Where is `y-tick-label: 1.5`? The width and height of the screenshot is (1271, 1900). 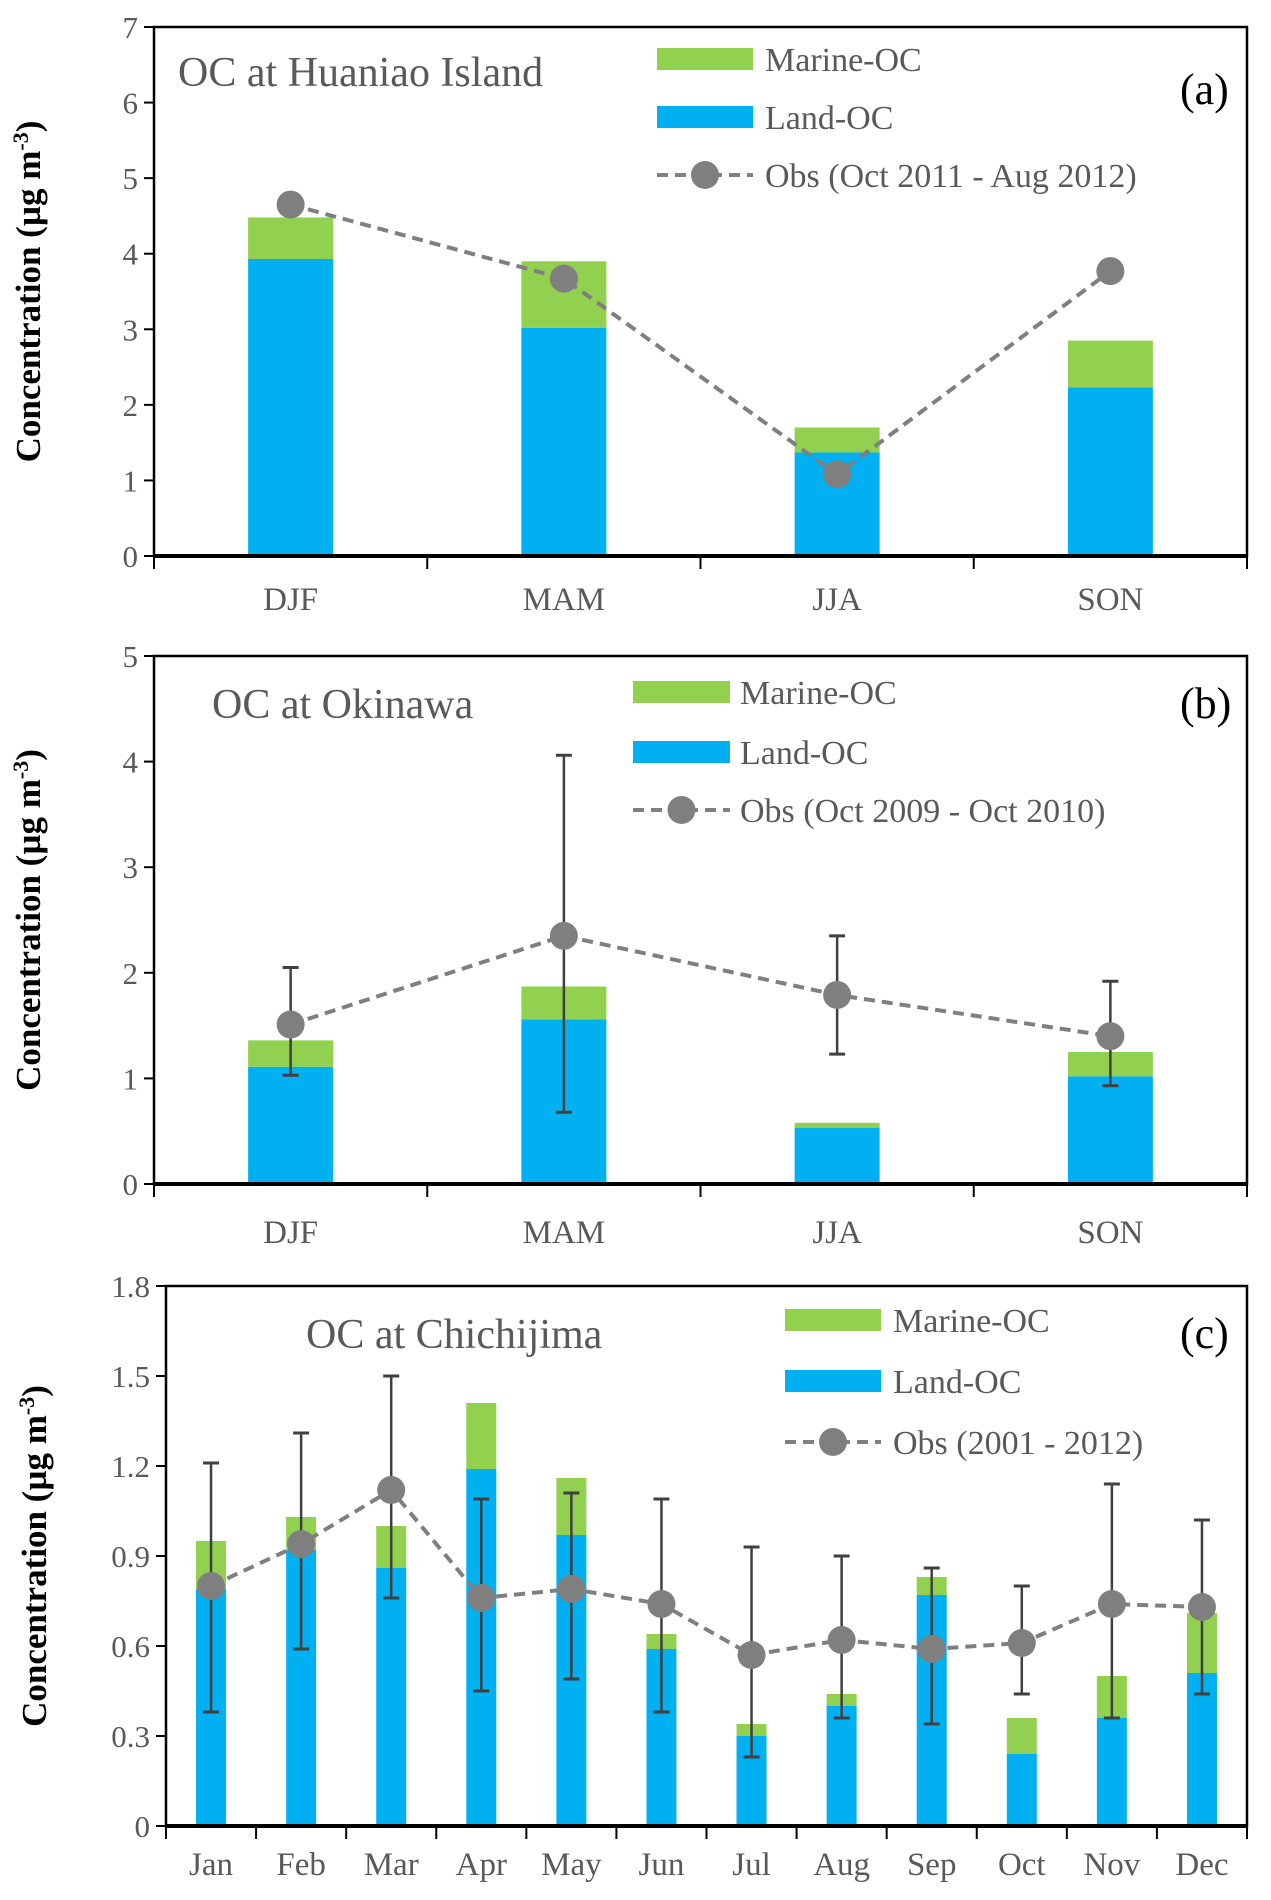
y-tick-label: 1.5 is located at coordinates (130, 1376).